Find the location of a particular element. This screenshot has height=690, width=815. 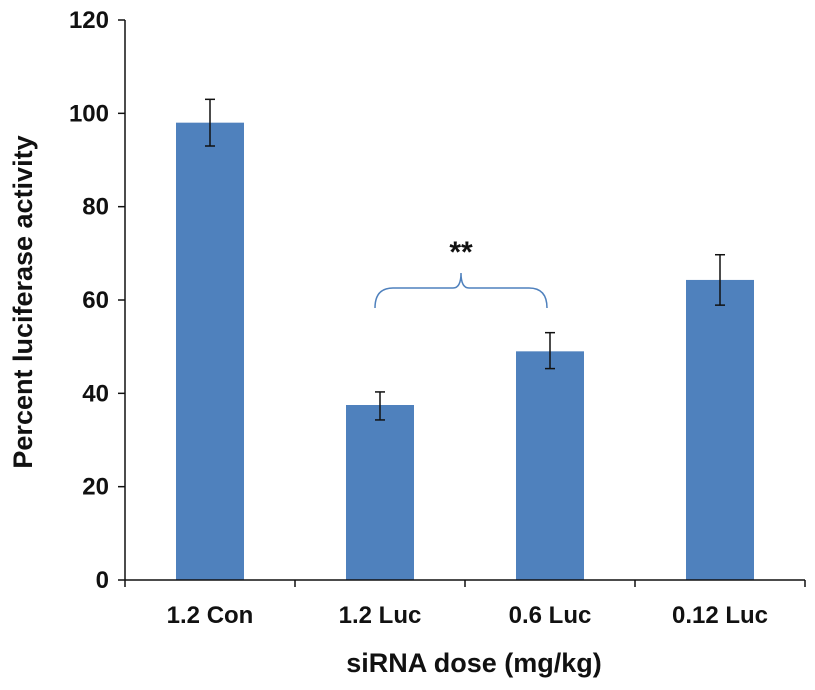

x-axis-title: siRNA dose (mg/kg) is located at coordinates (474, 663).